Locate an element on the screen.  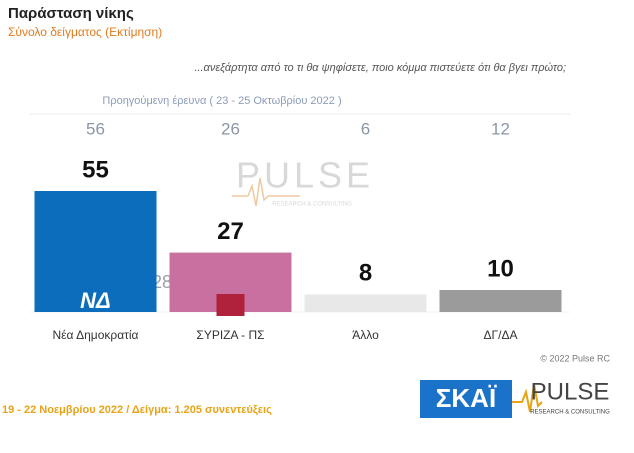
party-logo: ΝΔ is located at coordinates (95, 300).